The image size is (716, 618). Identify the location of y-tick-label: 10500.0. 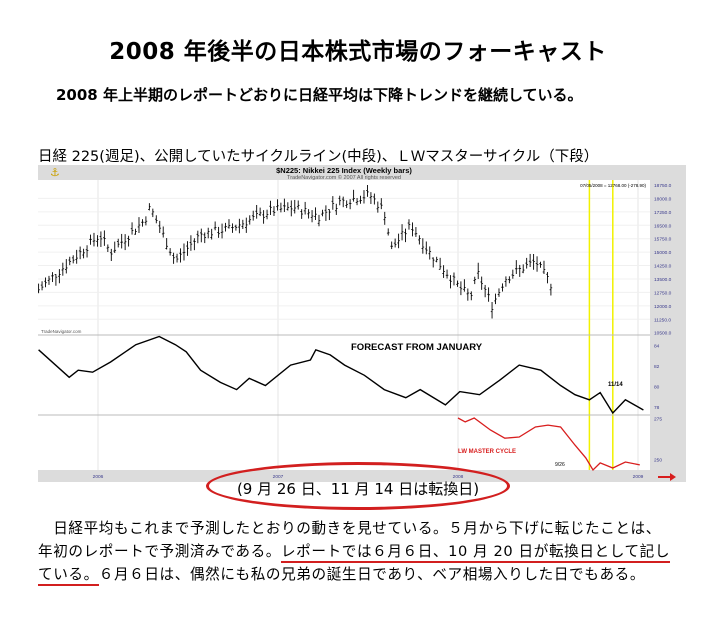
(663, 334).